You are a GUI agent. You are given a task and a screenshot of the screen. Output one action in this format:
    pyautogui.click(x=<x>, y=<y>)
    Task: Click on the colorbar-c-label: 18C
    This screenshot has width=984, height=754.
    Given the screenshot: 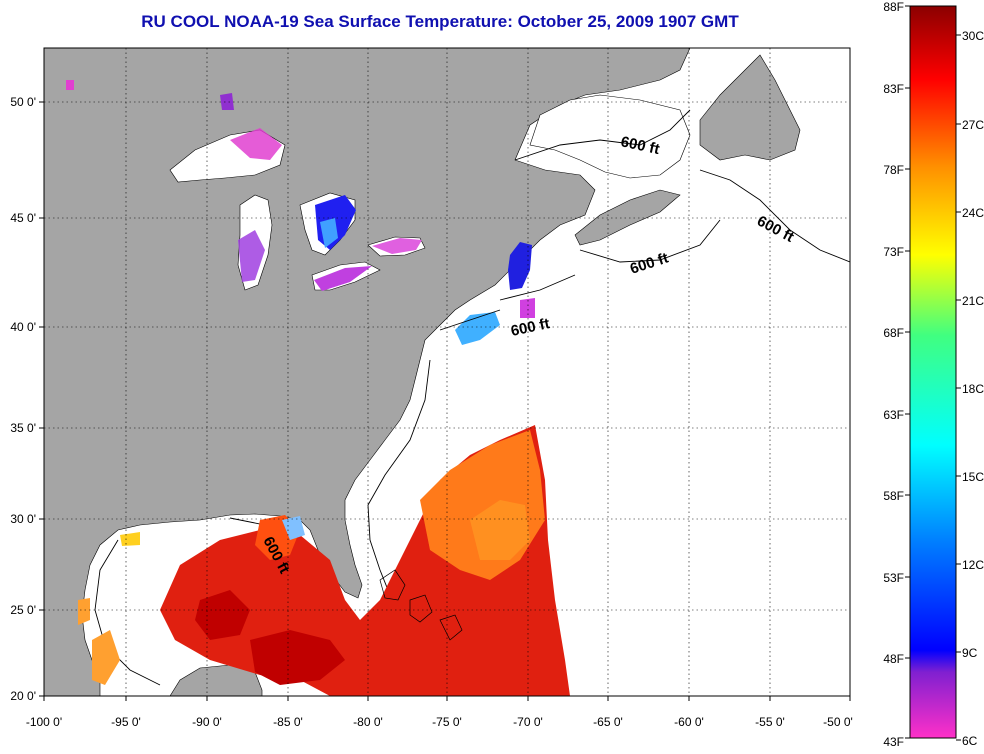 What is the action you would take?
    pyautogui.click(x=973, y=389)
    